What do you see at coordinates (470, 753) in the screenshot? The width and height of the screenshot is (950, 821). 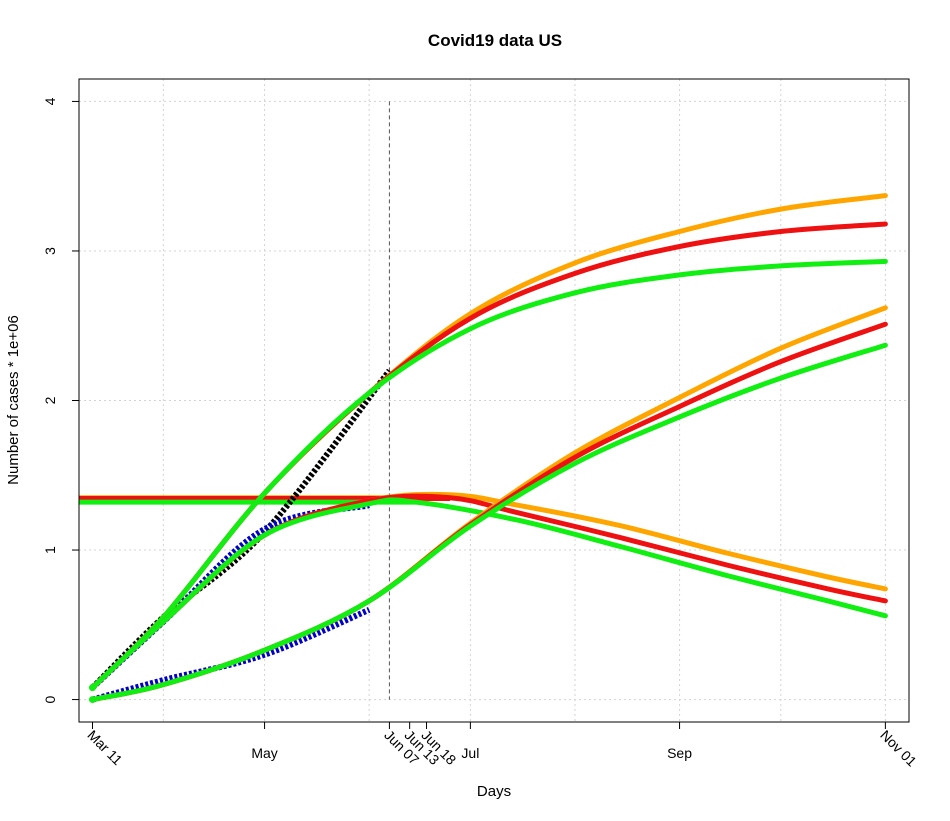 I see `x-tick-label: Jul` at bounding box center [470, 753].